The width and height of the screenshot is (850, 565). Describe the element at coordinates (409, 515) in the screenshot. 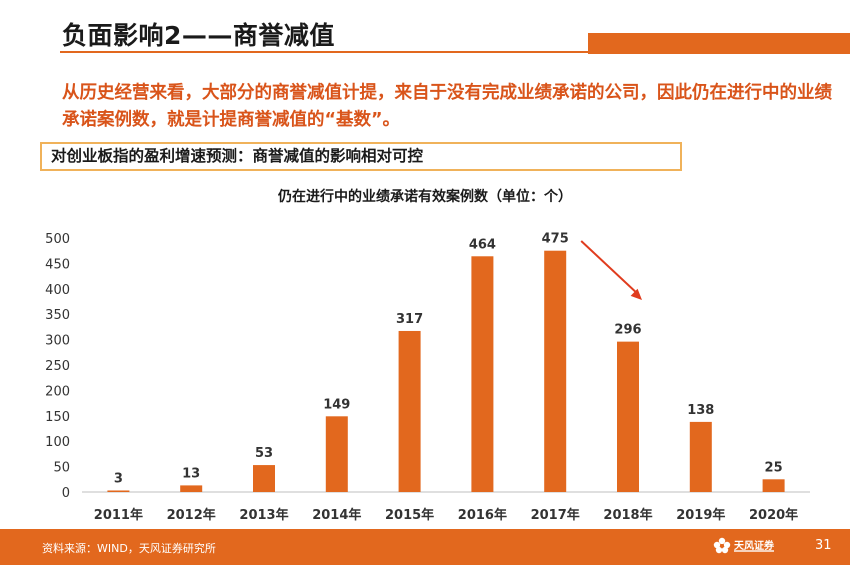

I see `x-tick-label: 2015年` at that location.